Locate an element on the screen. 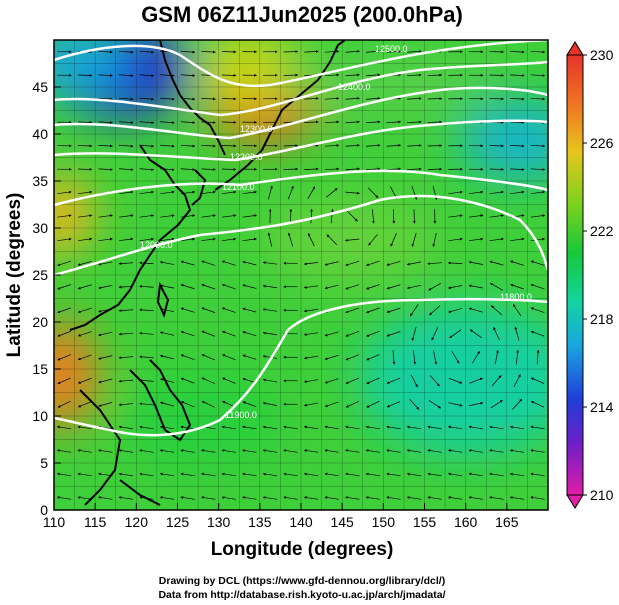 The image size is (619, 605). contour-11900-west is located at coordinates (172, 383).